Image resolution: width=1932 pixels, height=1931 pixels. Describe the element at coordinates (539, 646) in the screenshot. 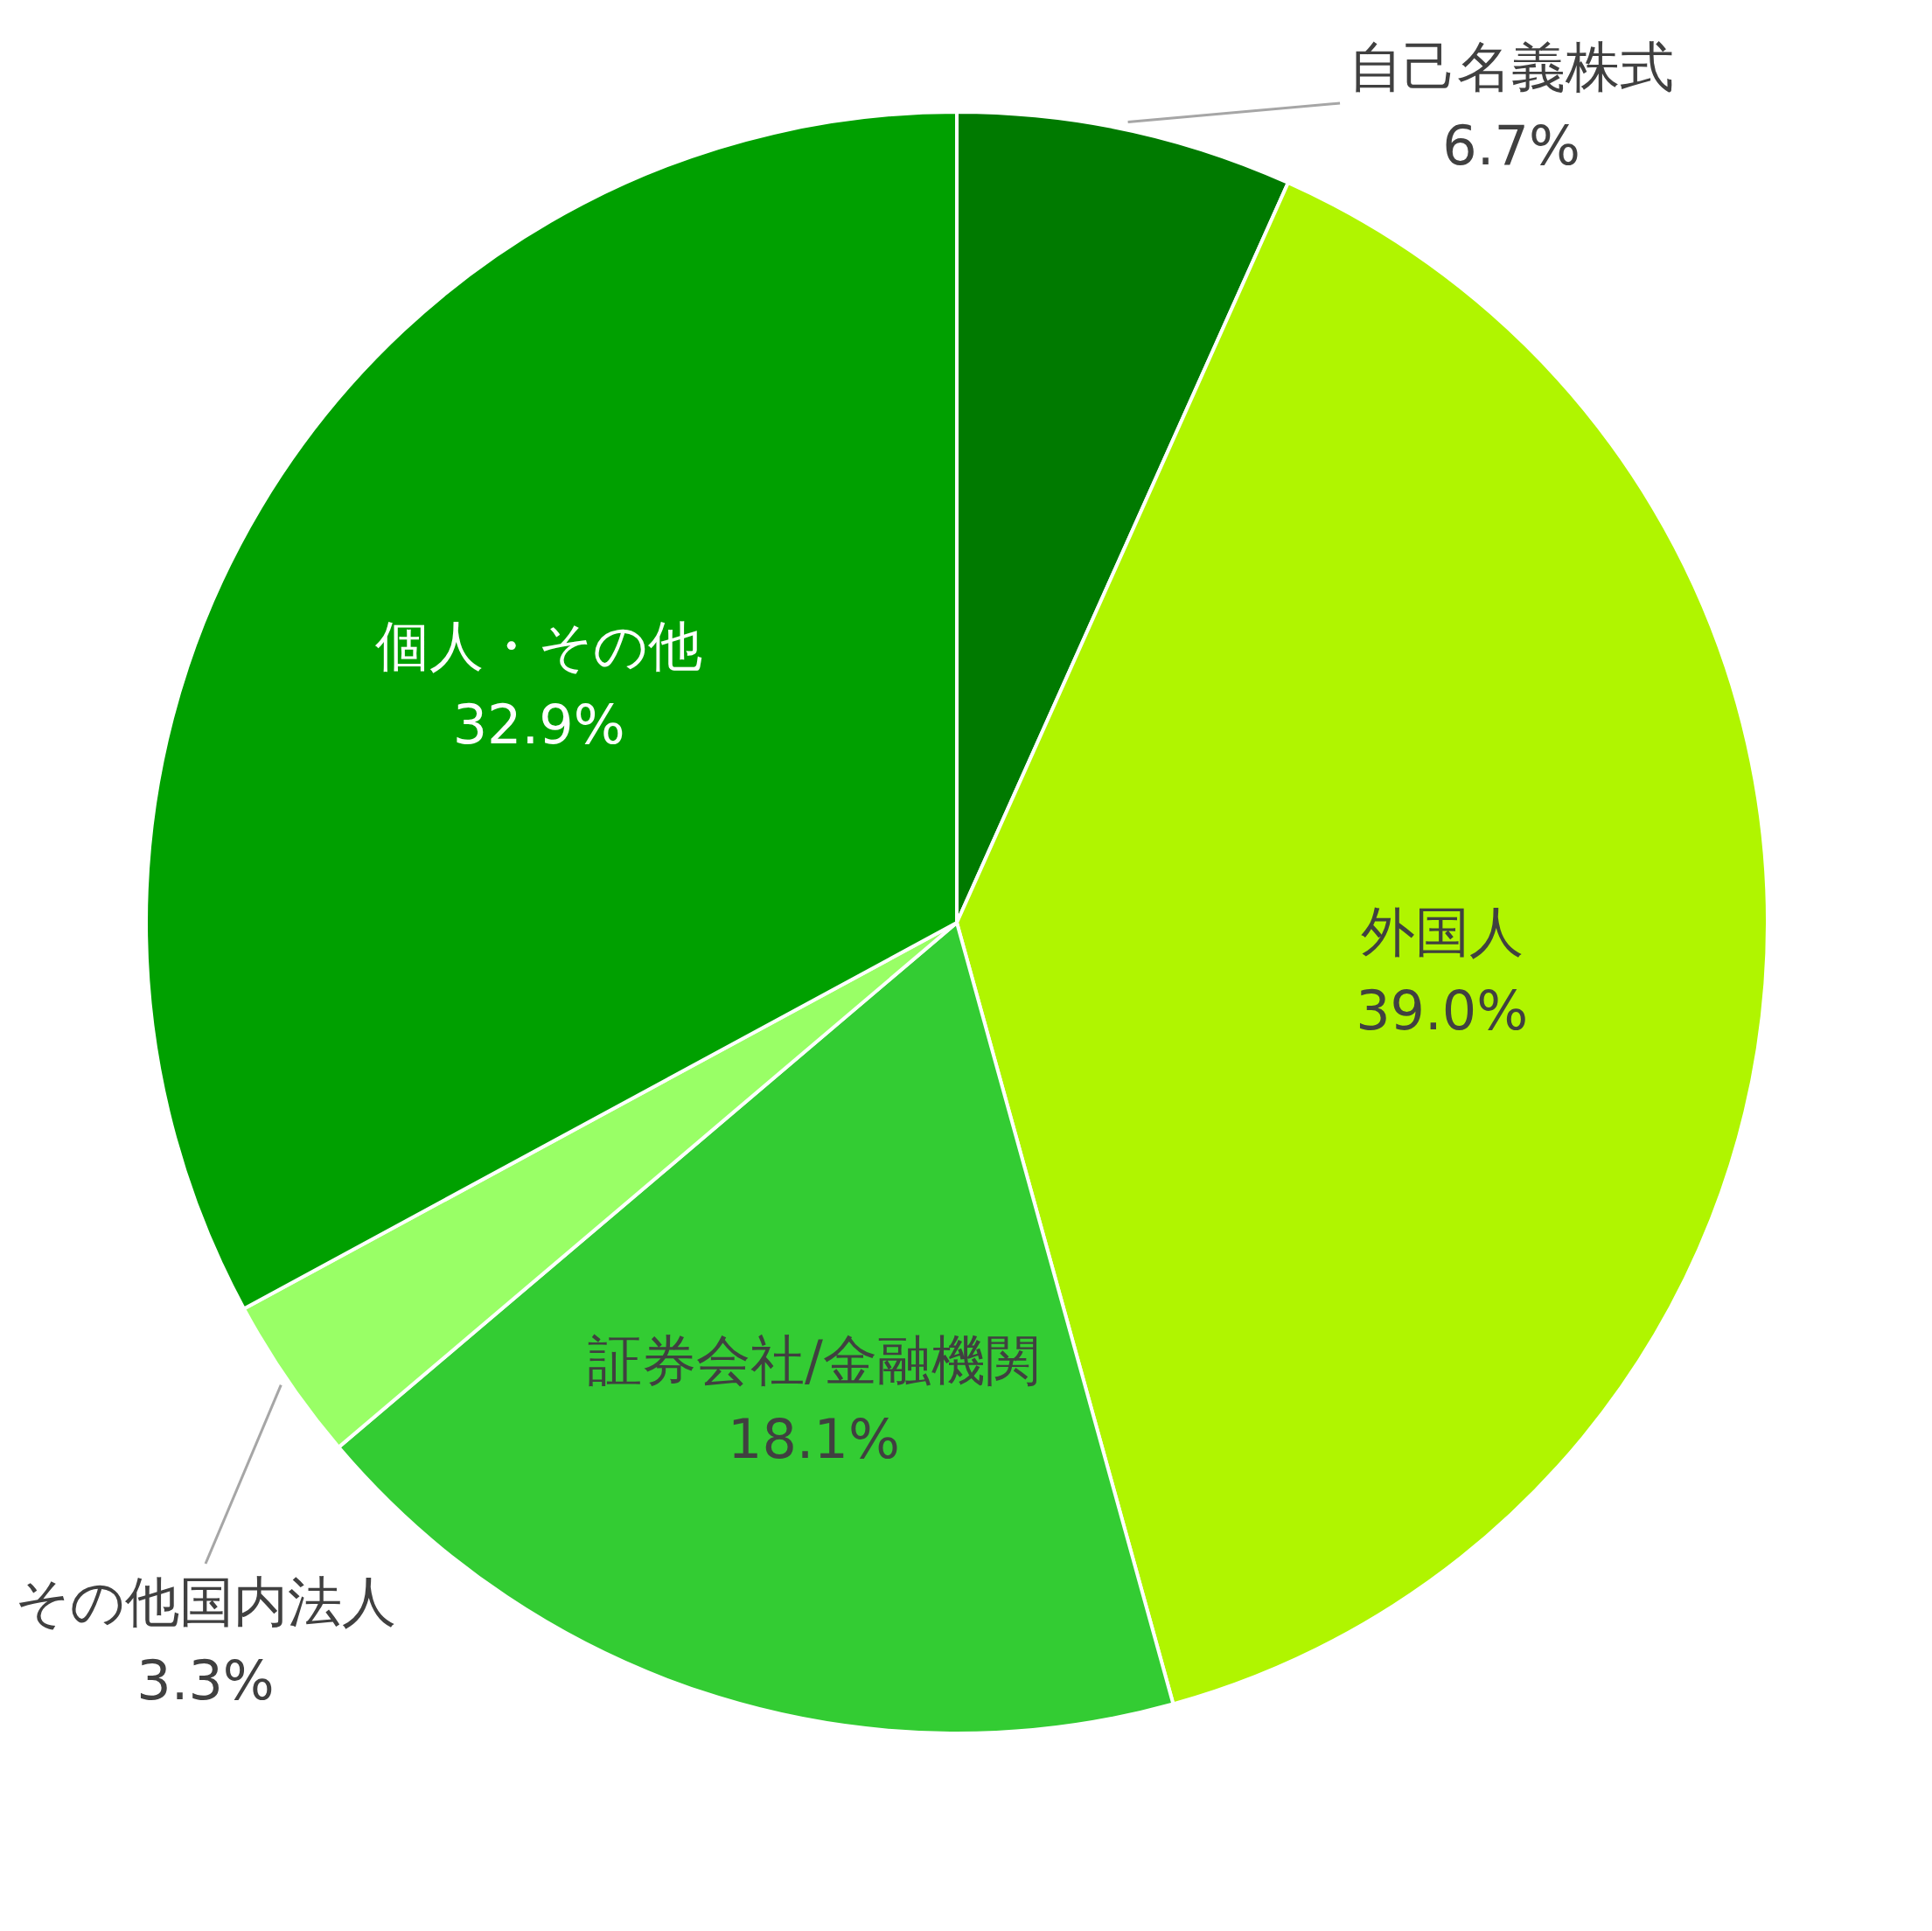

I see `slice-label: 個人・その他` at that location.